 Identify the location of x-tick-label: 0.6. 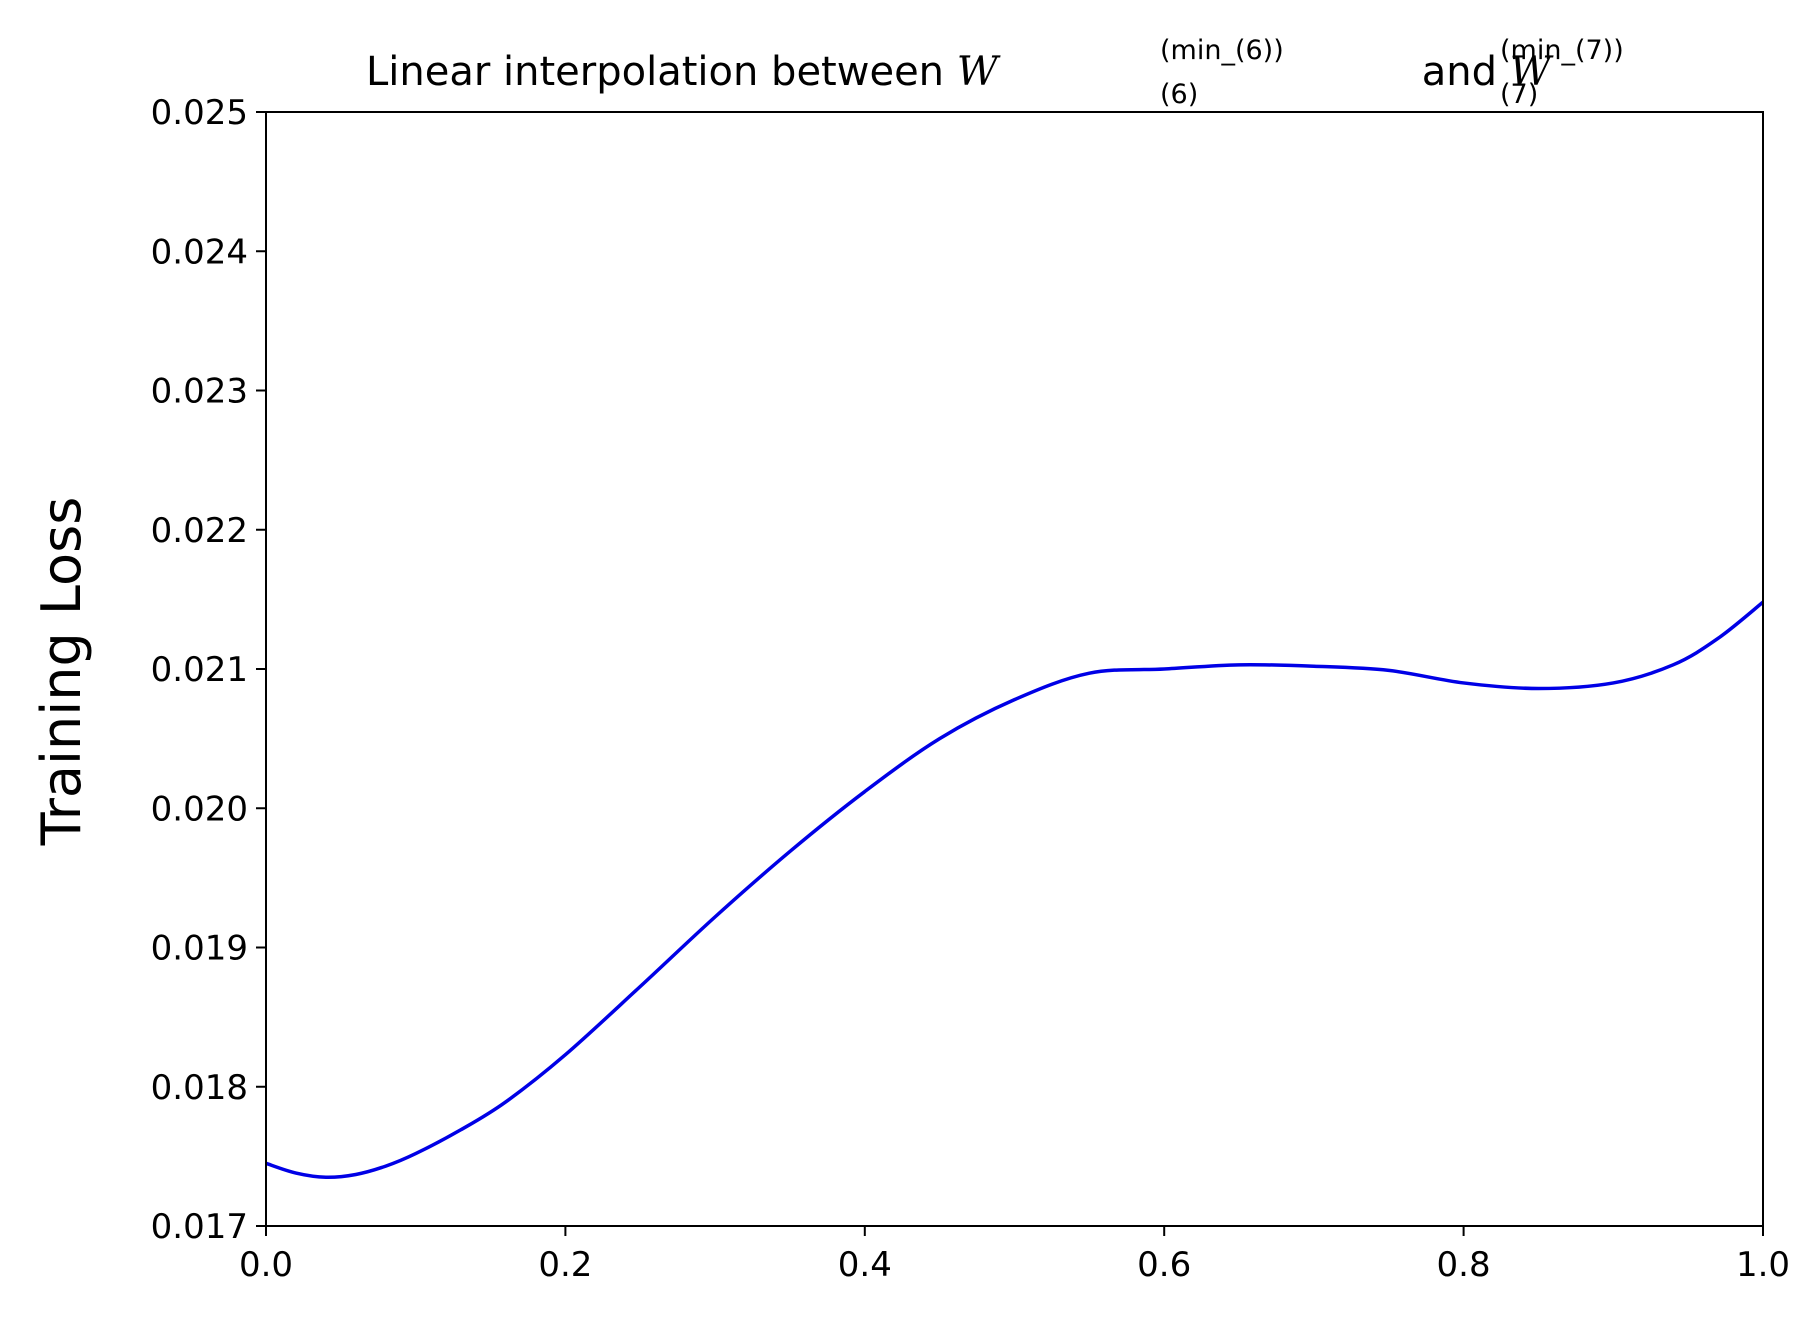
(1164, 1265).